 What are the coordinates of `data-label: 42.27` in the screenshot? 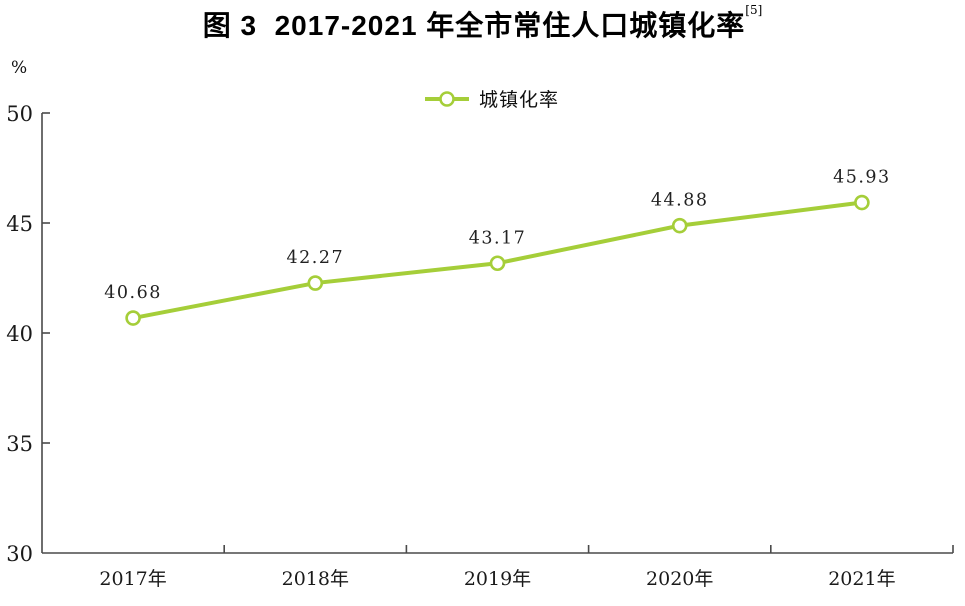 It's located at (315, 258).